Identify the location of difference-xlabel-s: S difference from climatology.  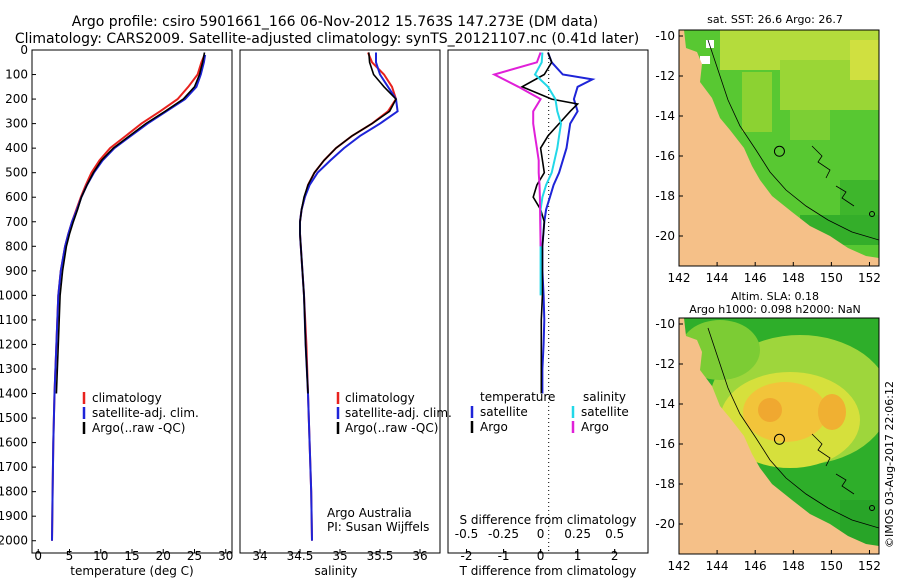
(548, 520).